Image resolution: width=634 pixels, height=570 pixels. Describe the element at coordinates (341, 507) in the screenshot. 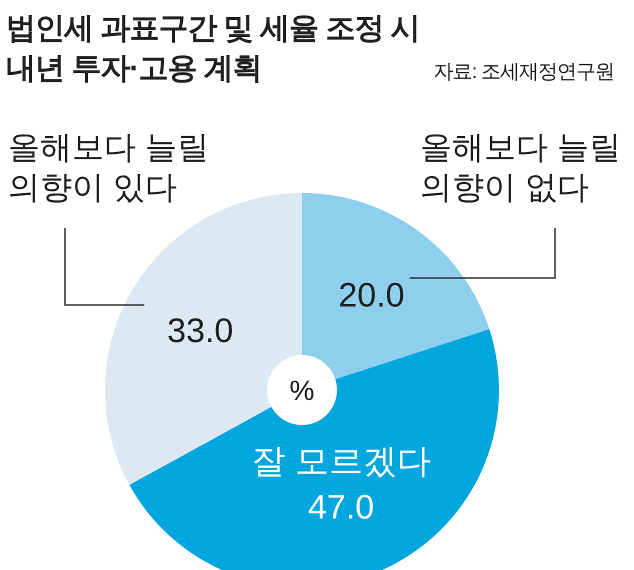

I see `data-label: 47.0` at that location.